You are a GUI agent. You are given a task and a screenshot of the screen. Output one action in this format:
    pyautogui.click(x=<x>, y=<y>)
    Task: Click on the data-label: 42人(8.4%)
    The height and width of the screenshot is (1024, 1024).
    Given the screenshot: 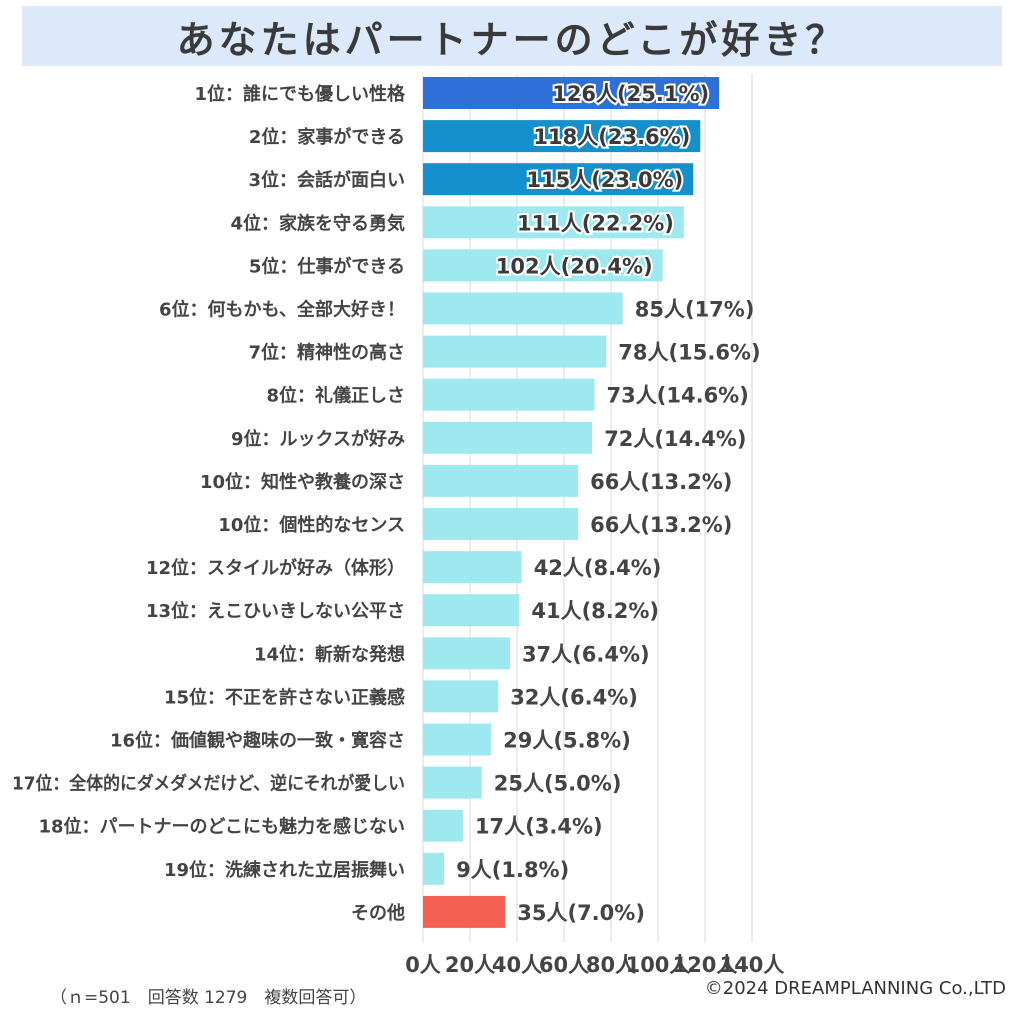 What is the action you would take?
    pyautogui.click(x=598, y=568)
    